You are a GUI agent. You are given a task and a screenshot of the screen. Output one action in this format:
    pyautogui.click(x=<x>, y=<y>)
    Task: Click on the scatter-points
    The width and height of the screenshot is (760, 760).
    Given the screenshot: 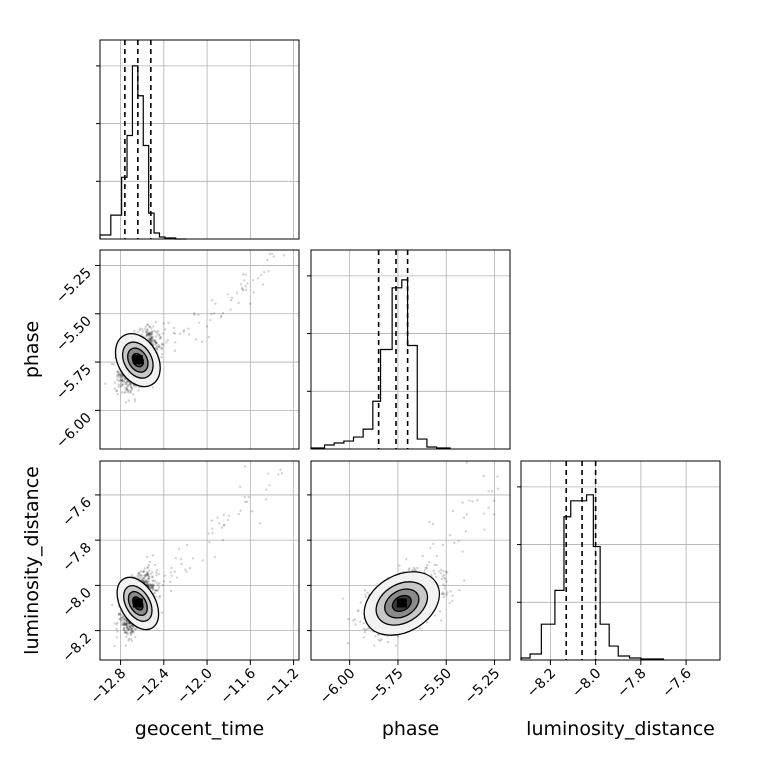 What is the action you would take?
    pyautogui.click(x=195, y=328)
    